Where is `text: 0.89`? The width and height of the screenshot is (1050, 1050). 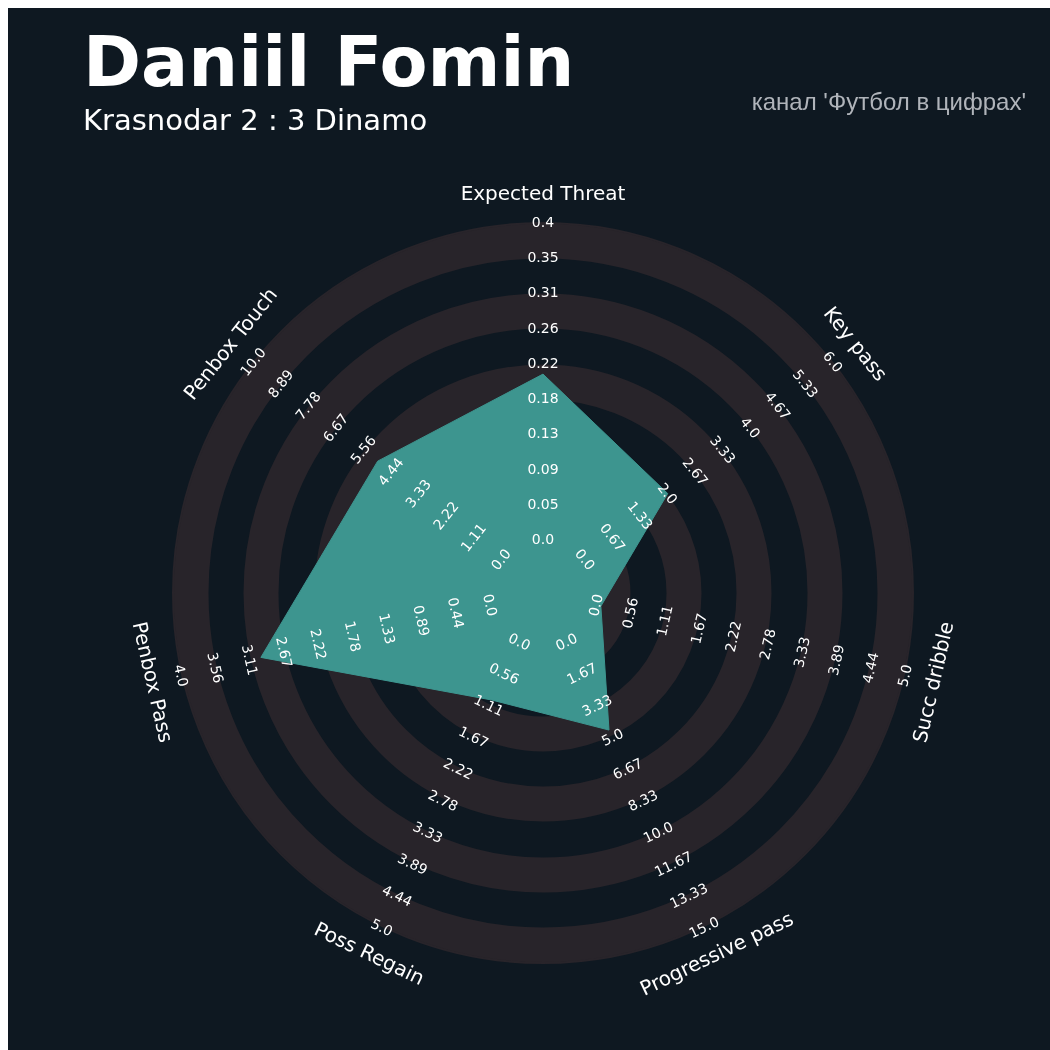
text: 0.89 is located at coordinates (421, 620).